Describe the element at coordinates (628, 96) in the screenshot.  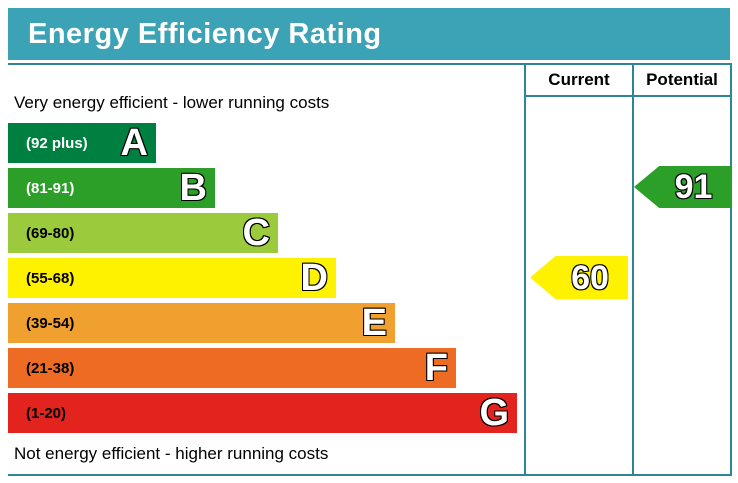
I see `header-underline` at that location.